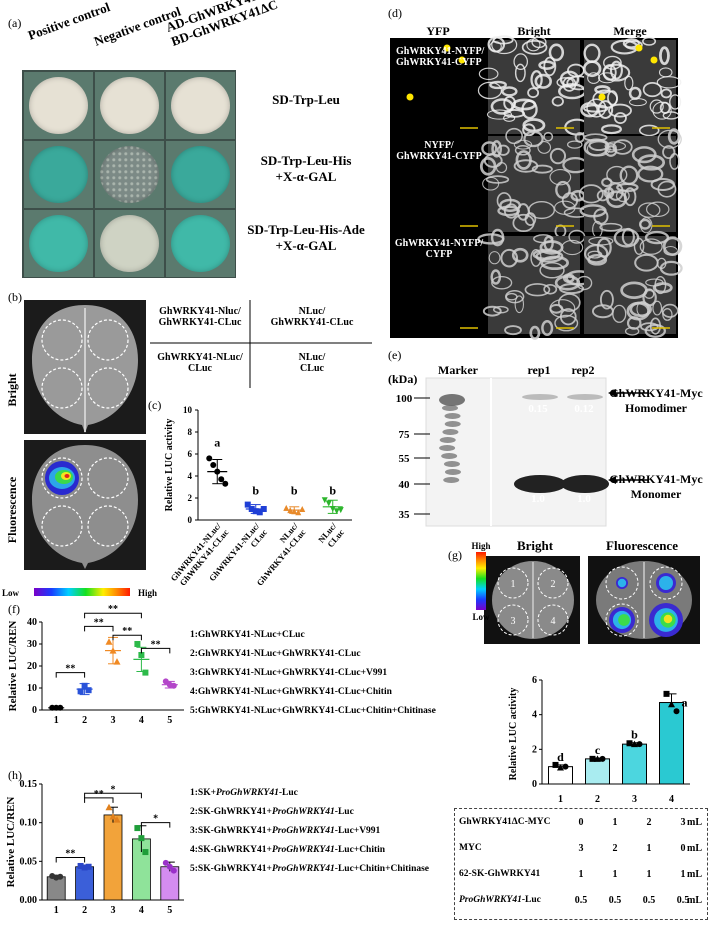 The height and width of the screenshot is (932, 709). What do you see at coordinates (32, 688) in the screenshot?
I see `f-ytick-label: 10` at bounding box center [32, 688].